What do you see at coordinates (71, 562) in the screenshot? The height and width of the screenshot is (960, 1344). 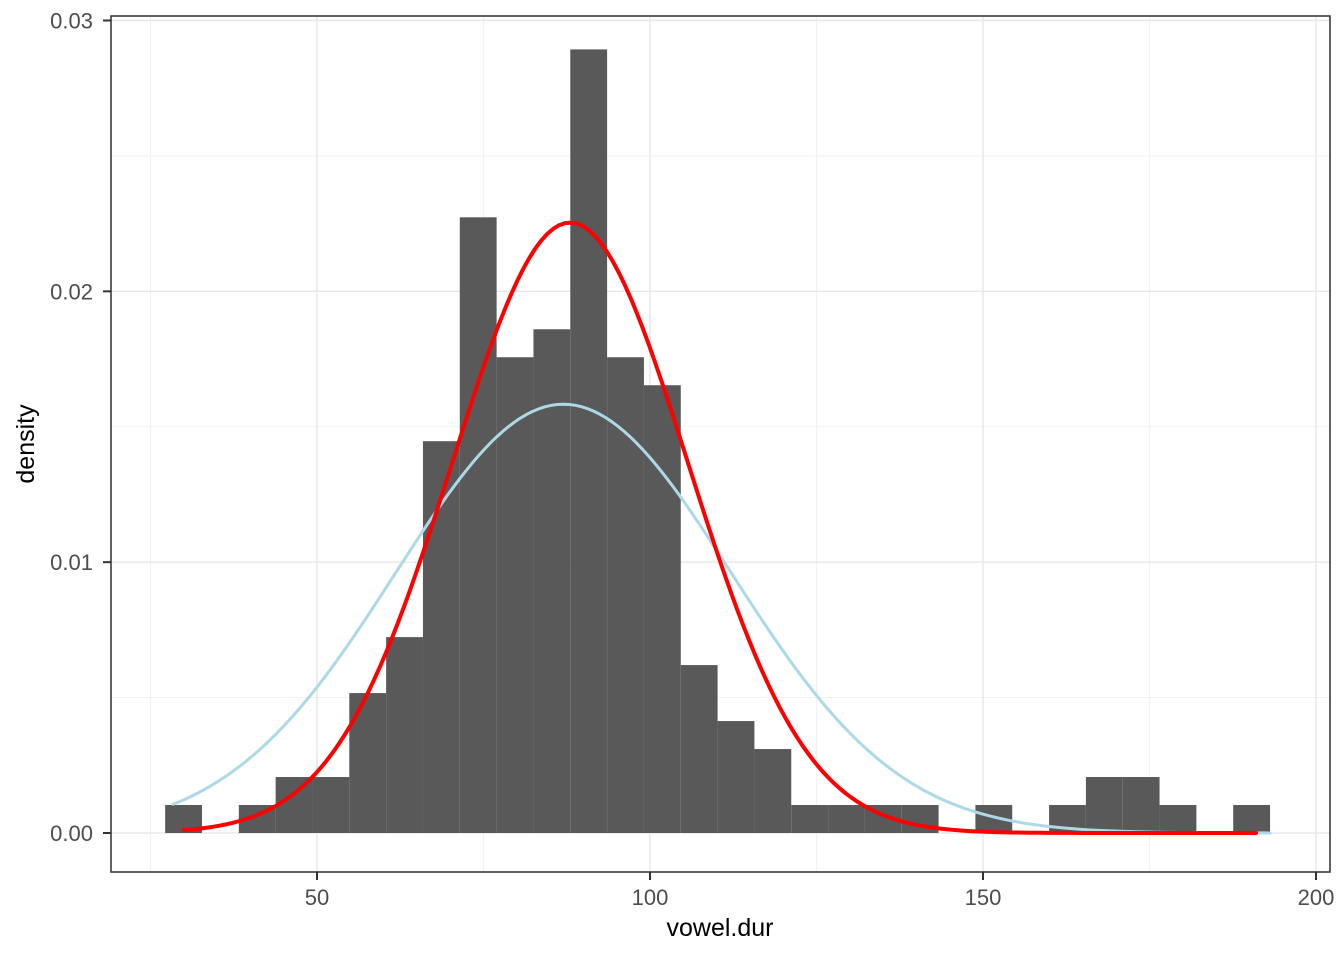 I see `y-tick-label: 0.01` at bounding box center [71, 562].